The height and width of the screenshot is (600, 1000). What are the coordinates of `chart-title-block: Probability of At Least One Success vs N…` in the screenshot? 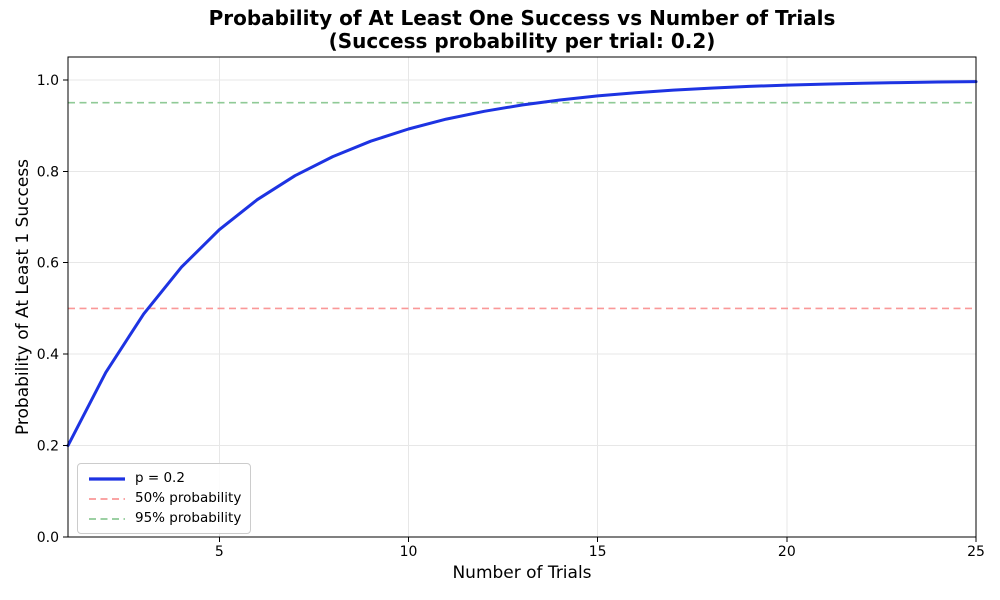 It's located at (522, 30).